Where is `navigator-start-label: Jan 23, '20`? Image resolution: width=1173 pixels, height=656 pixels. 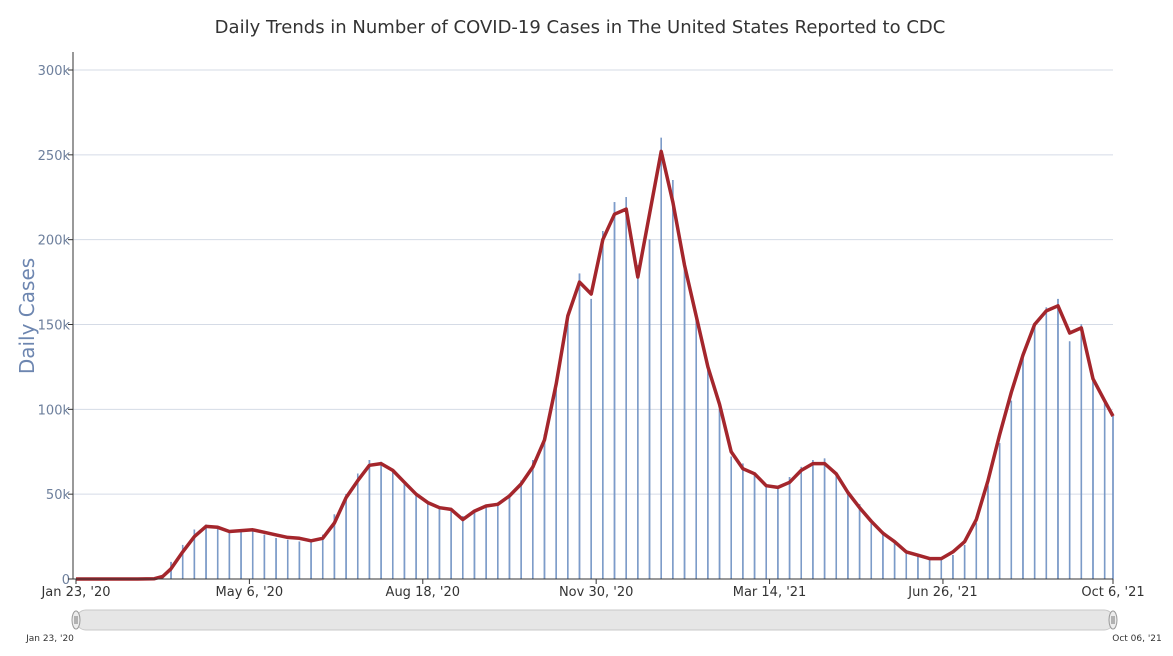 navigator-start-label: Jan 23, '20 is located at coordinates (49, 639).